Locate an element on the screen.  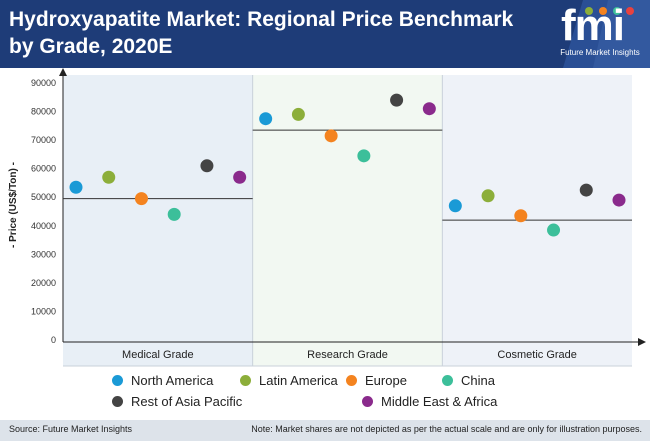
legend-item: Rest of Asia Pacific is located at coordinates (177, 401).